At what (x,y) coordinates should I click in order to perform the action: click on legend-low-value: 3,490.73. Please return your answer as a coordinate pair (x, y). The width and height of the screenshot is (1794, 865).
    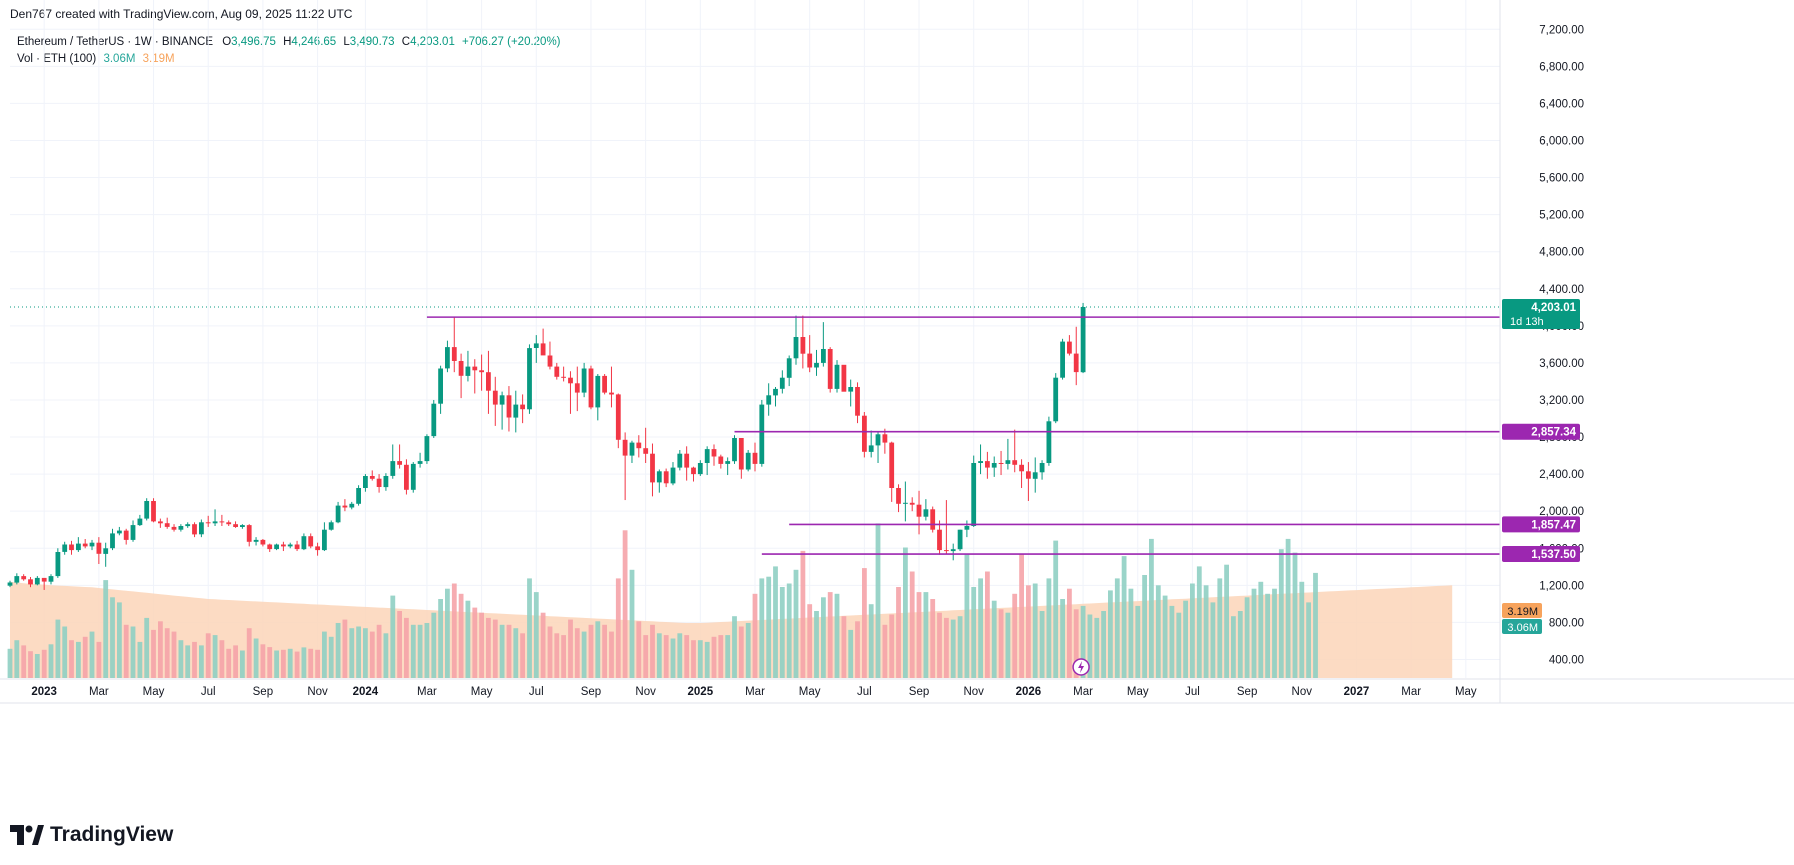
    Looking at the image, I should click on (372, 42).